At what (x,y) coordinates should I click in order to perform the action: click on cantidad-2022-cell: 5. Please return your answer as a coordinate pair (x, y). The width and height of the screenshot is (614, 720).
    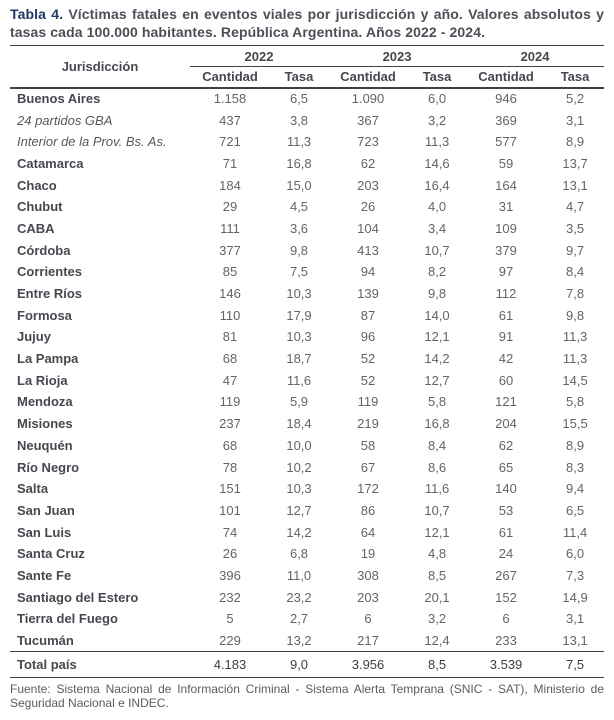
    Looking at the image, I should click on (230, 619).